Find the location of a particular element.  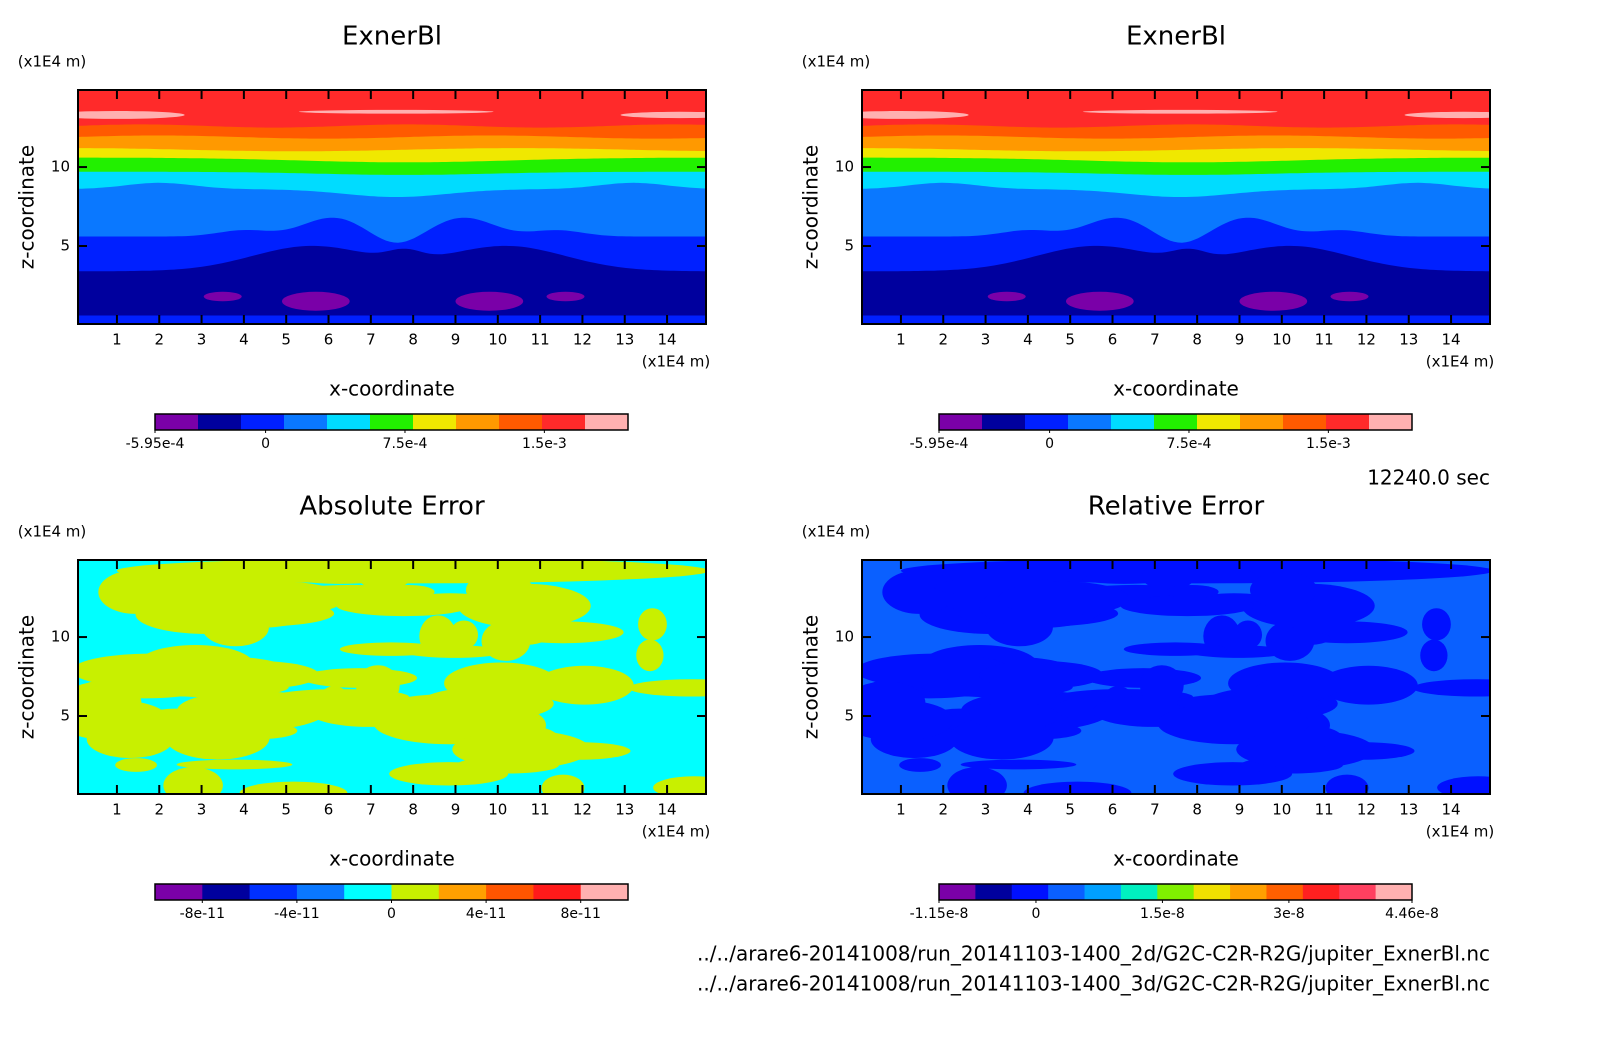

contour-field is located at coordinates (1176, 207).